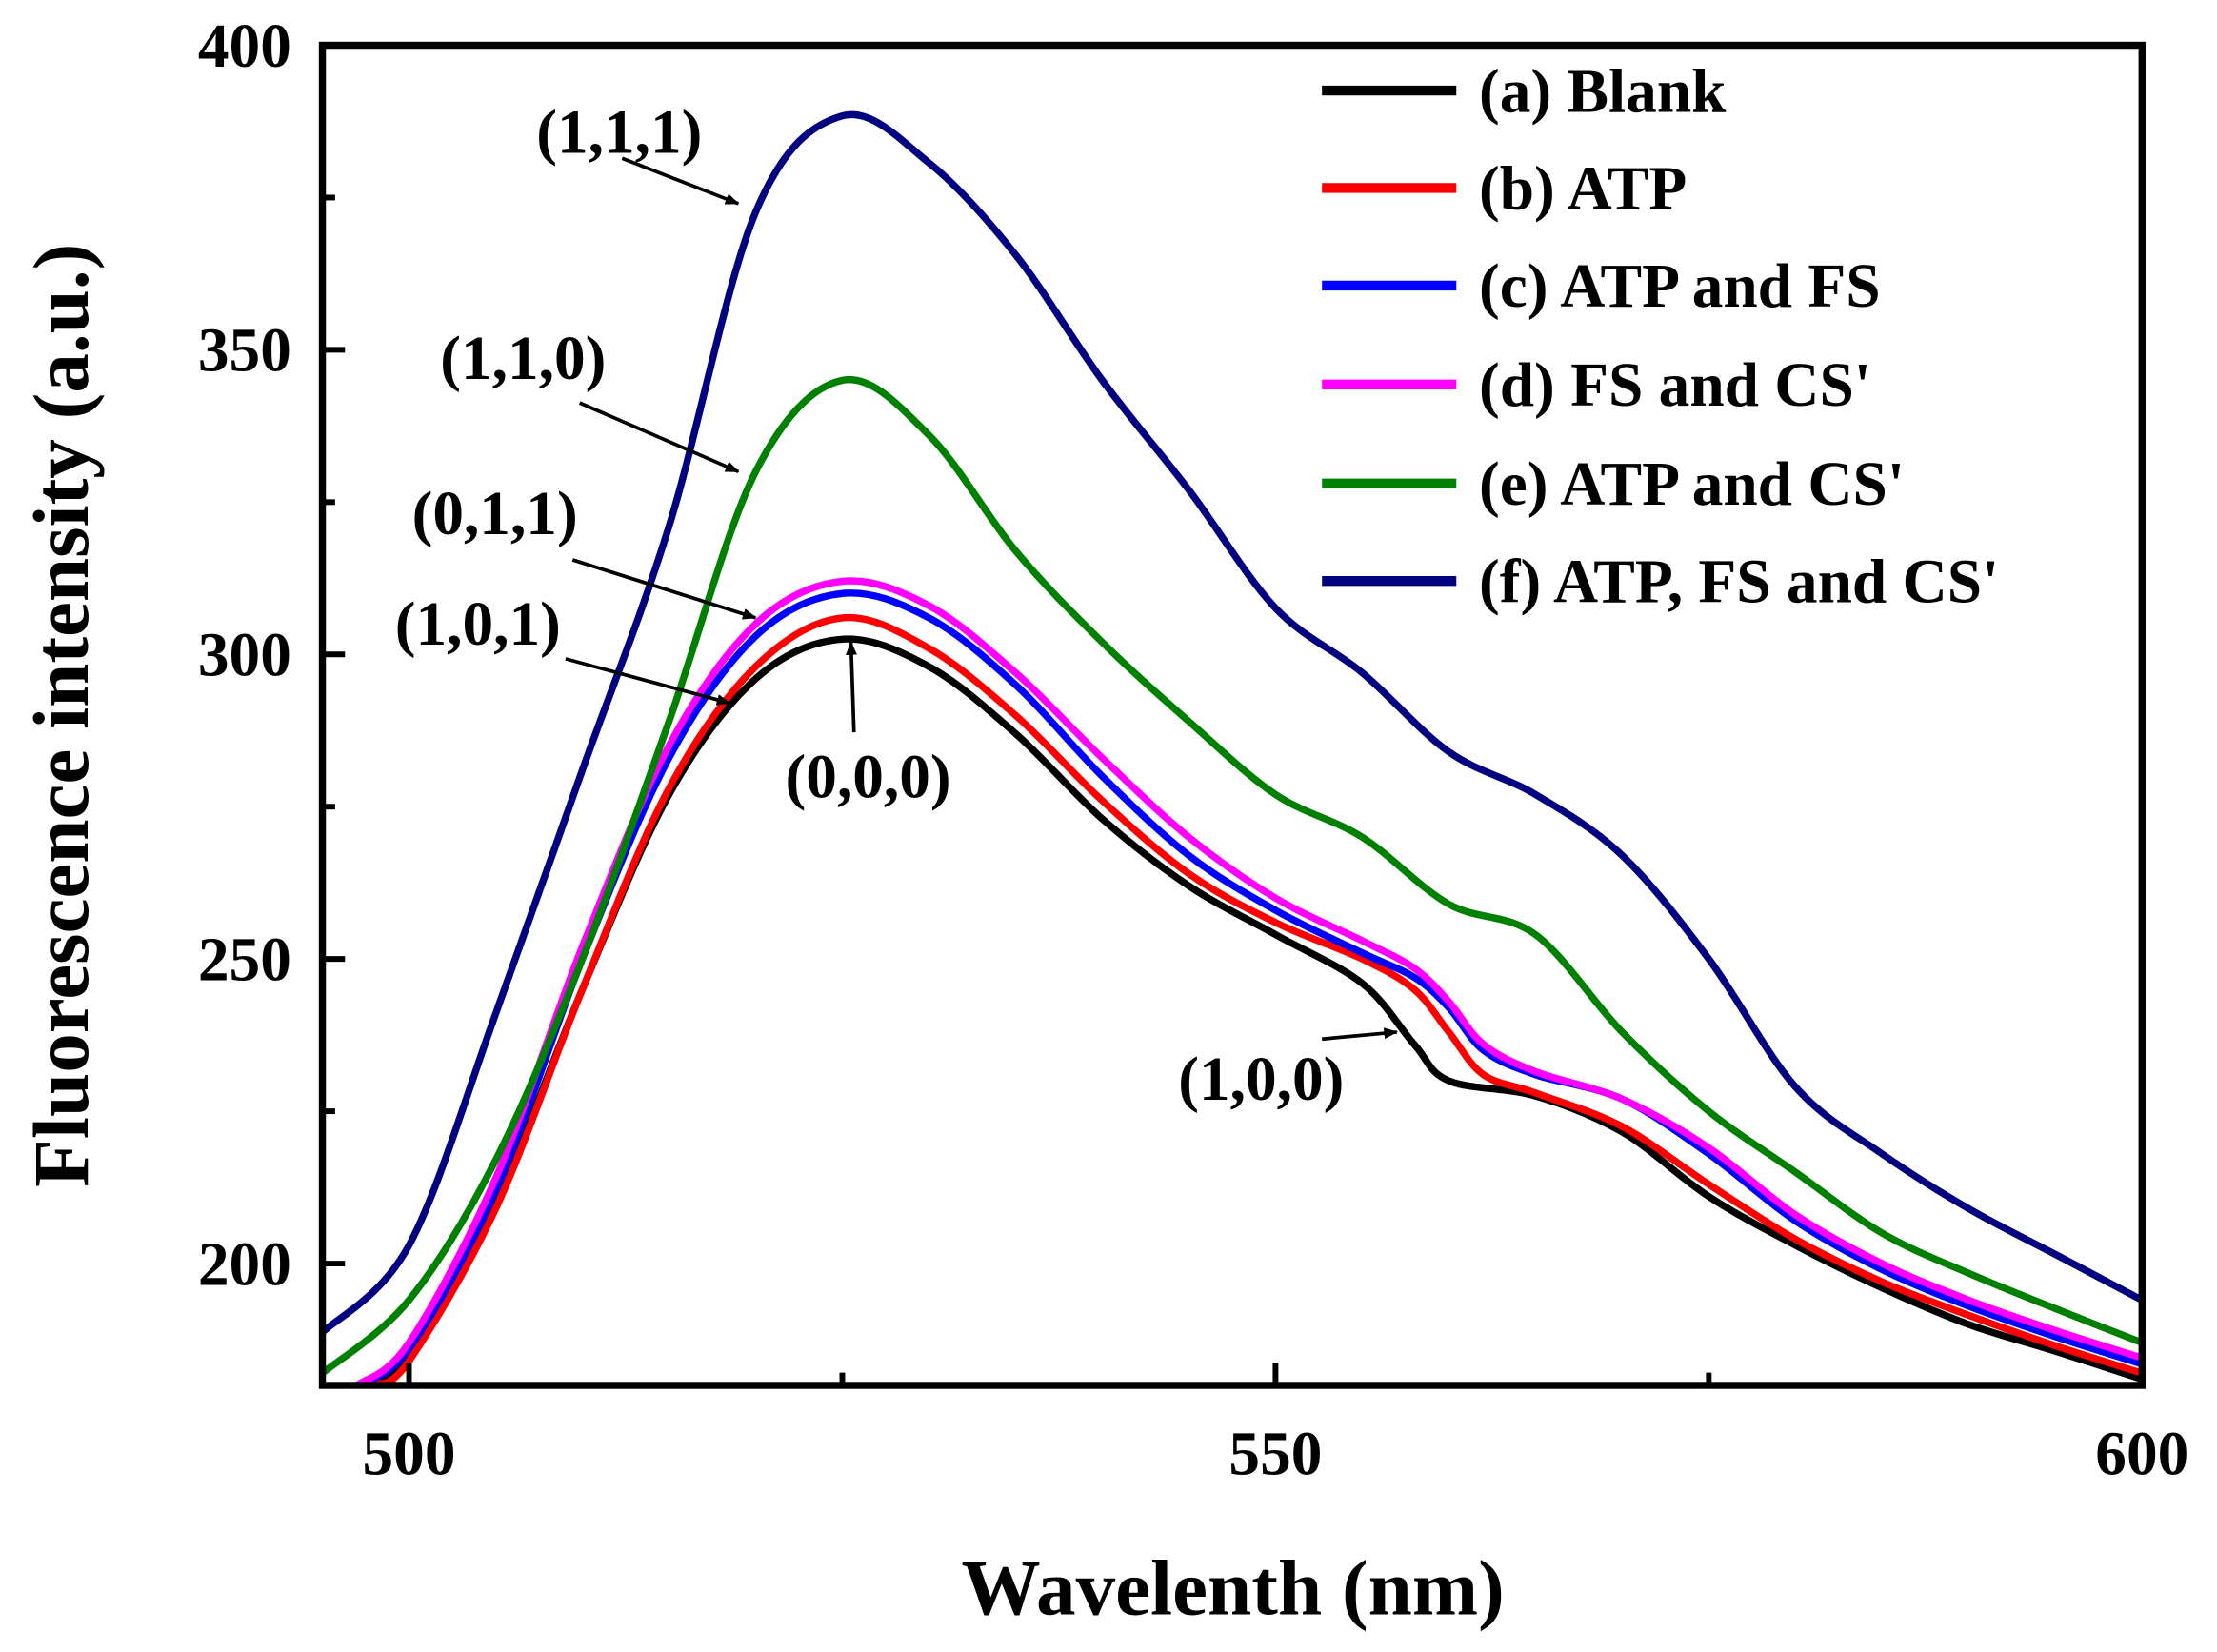 This screenshot has width=2217, height=1652. I want to click on annotation-label: (1,0,1), so click(478, 624).